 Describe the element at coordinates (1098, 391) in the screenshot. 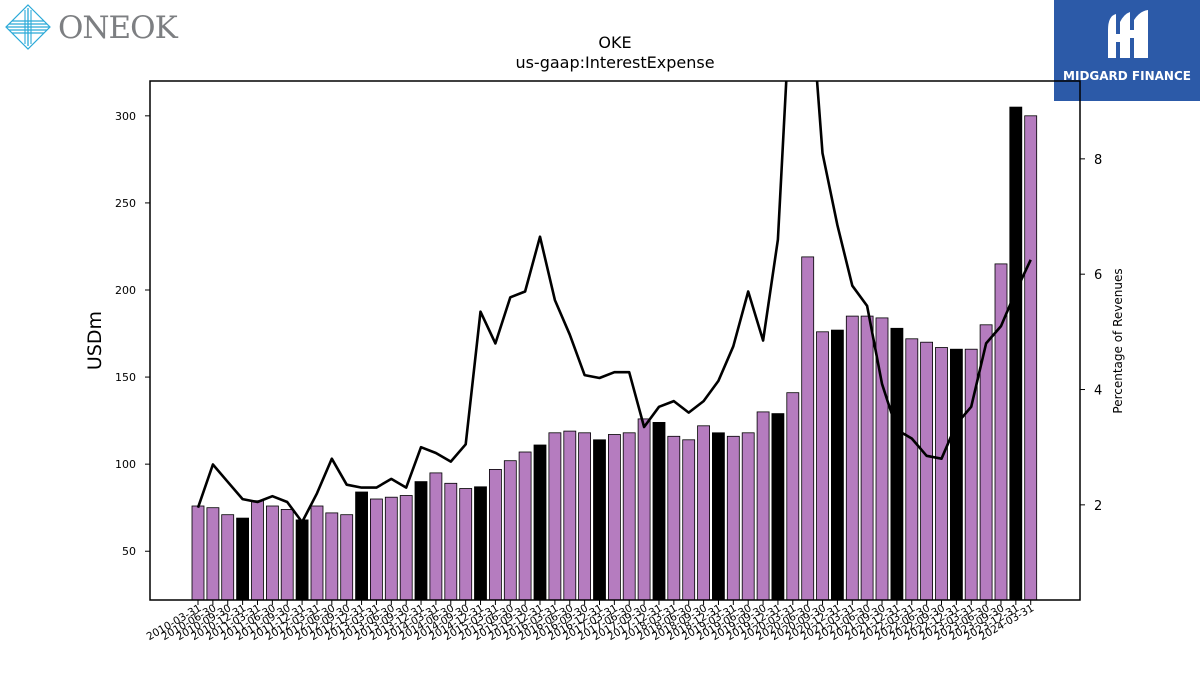

I see `y2-tick-label: 4` at that location.